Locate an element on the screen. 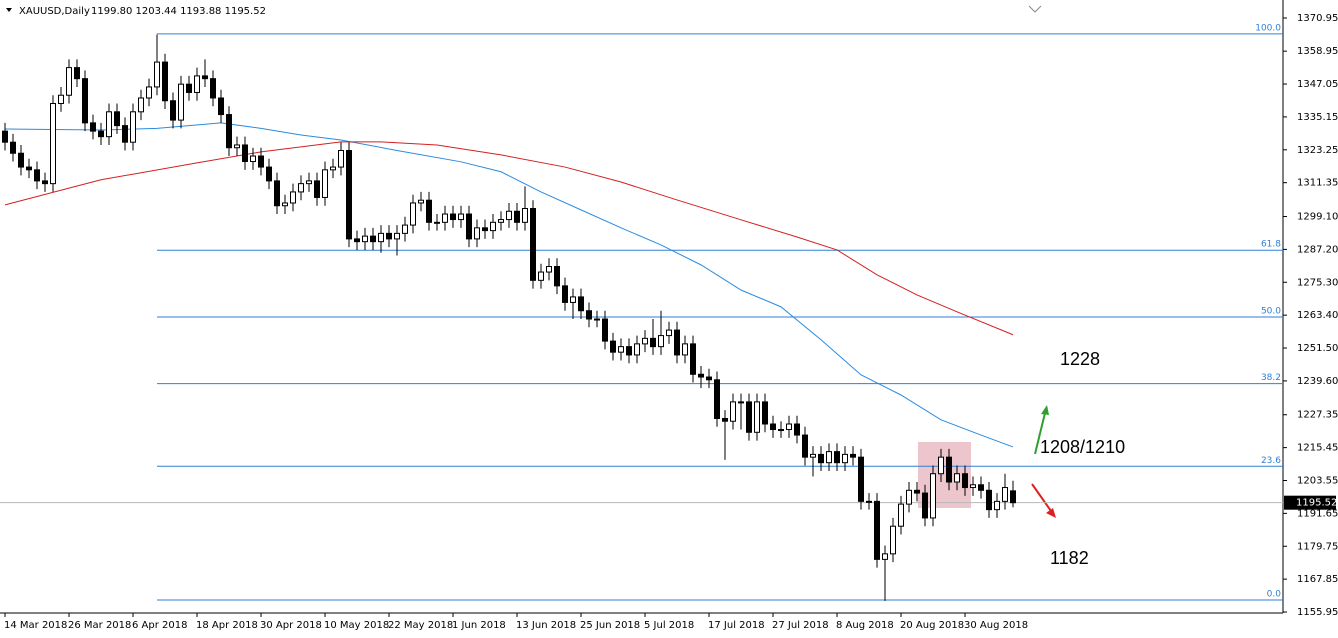  x-tick-label: 30 Apr 2018 is located at coordinates (291, 625).